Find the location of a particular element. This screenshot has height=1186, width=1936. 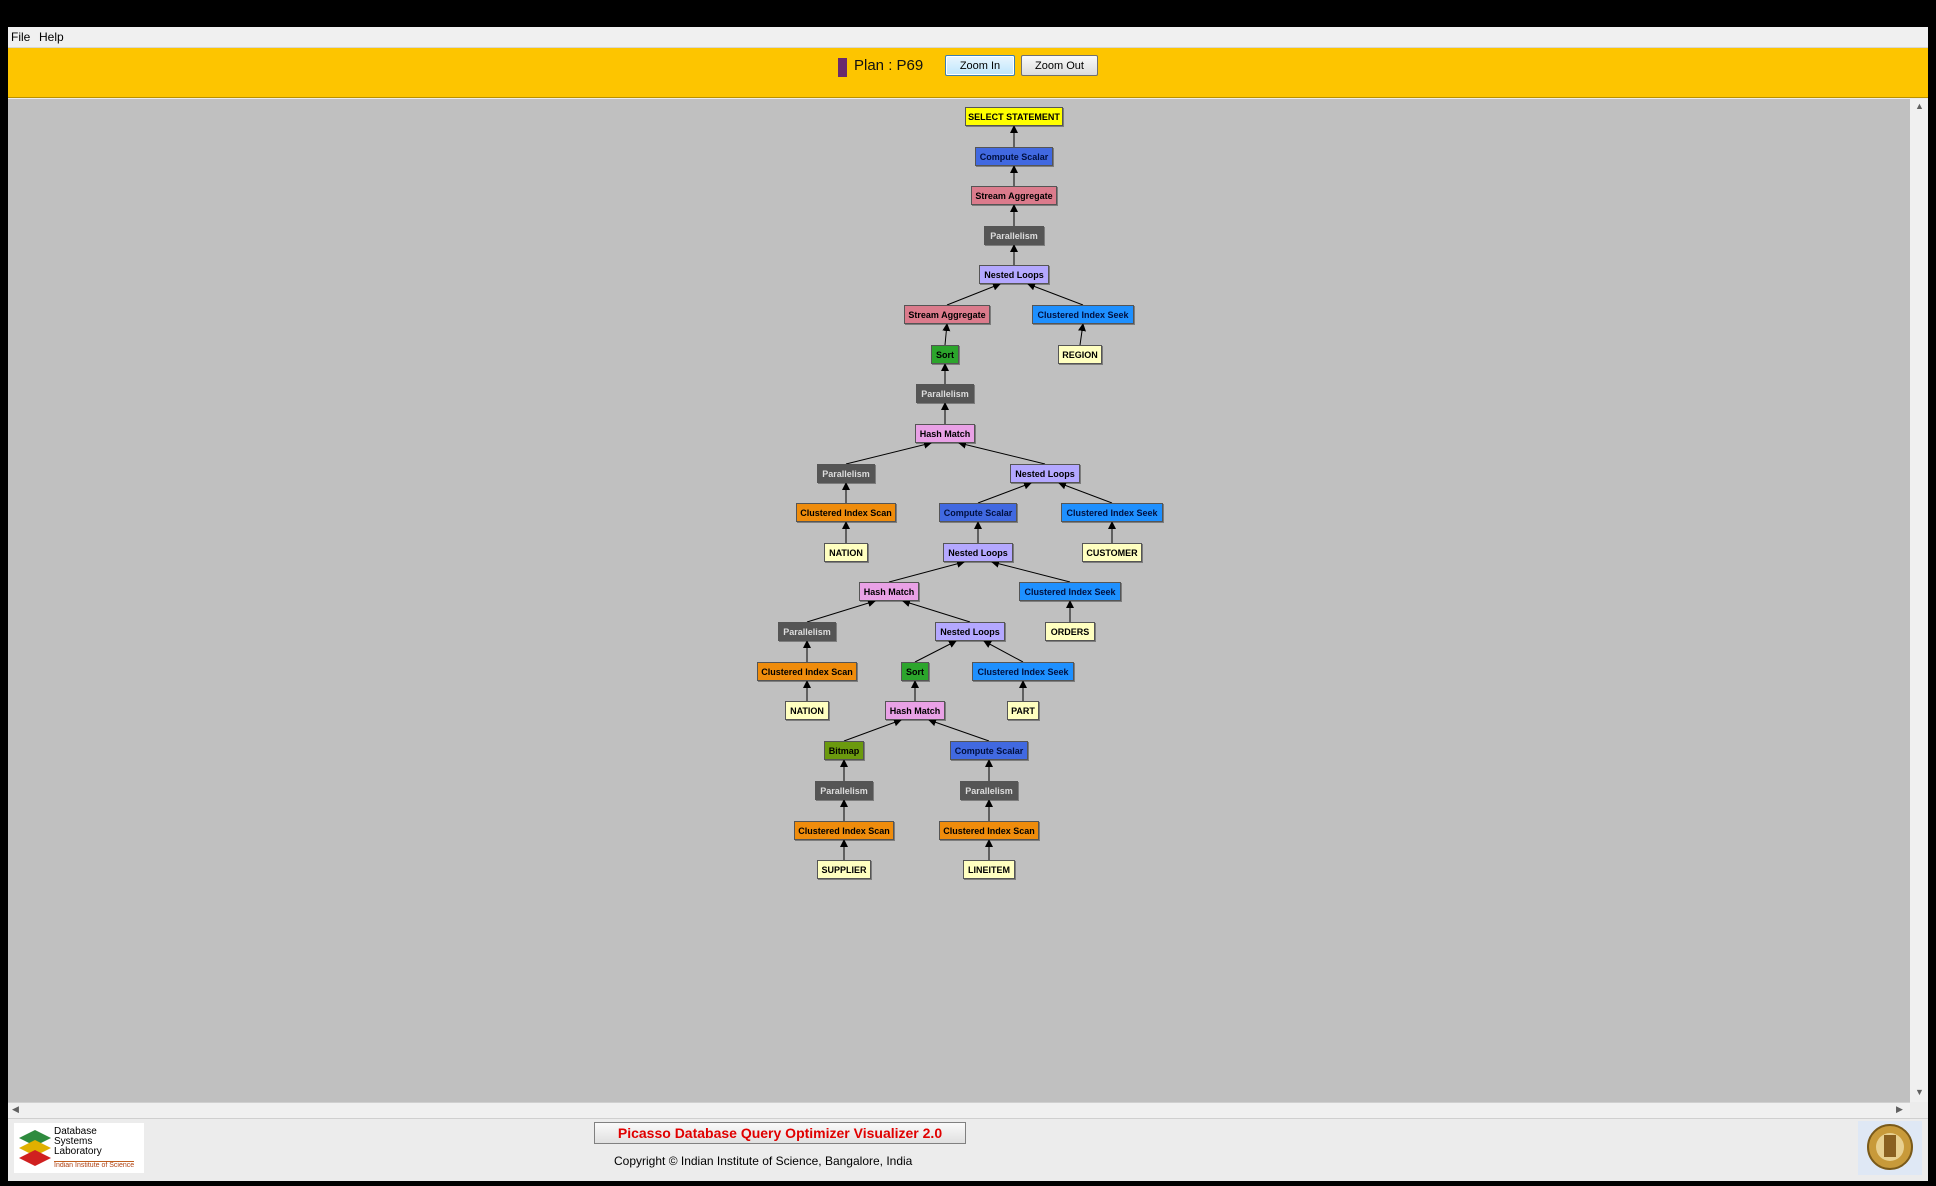

plan-node-table: REGION is located at coordinates (1080, 354).